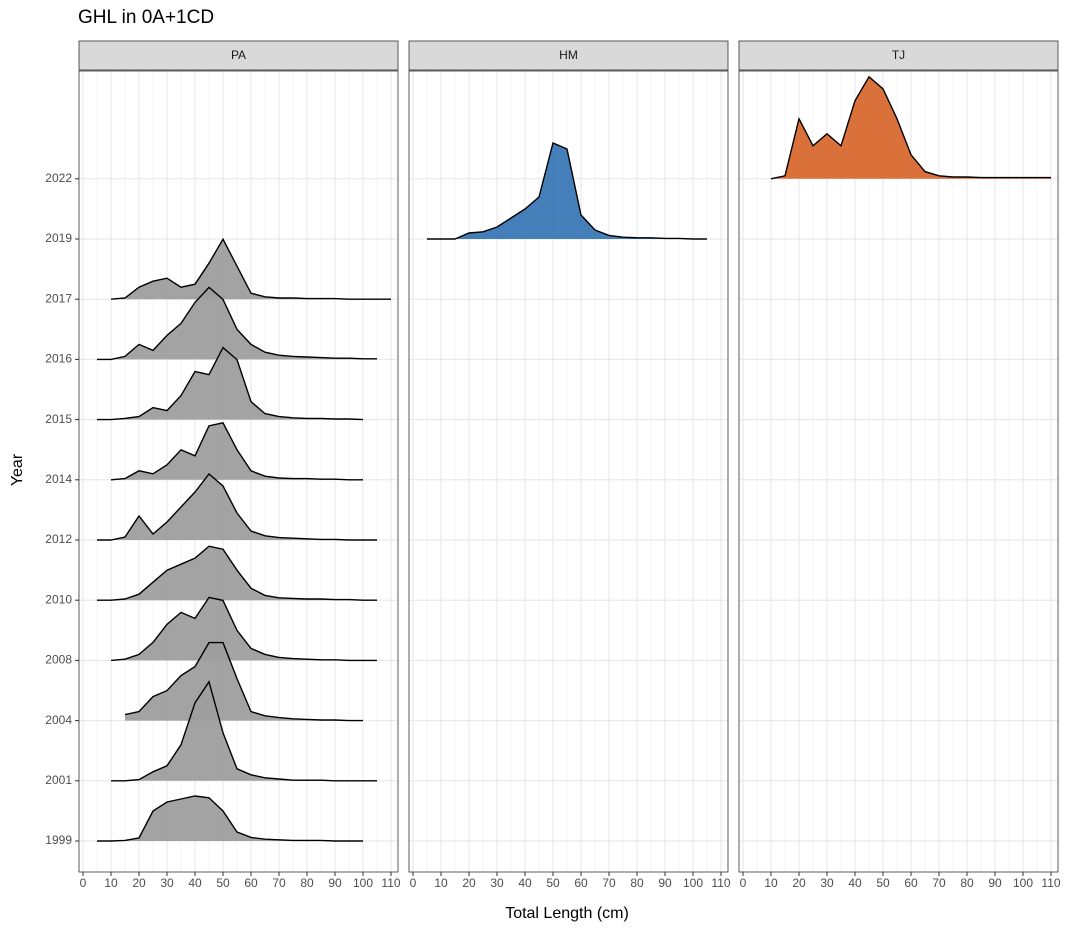 The image size is (1069, 928). I want to click on strip-label: PA, so click(238, 55).